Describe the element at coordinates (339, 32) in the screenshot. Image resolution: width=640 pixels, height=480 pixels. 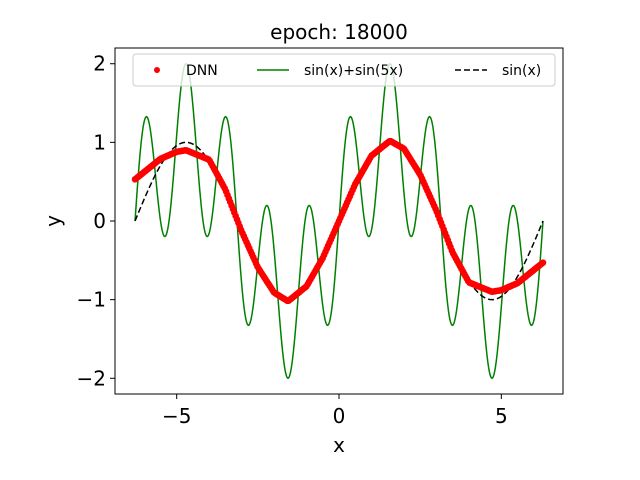
I see `chart-title: epoch: 18000` at that location.